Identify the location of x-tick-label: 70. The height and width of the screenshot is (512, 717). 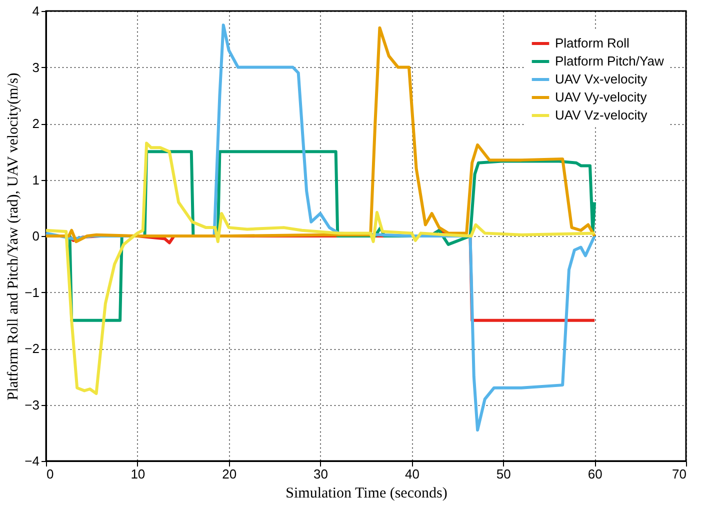
(679, 474).